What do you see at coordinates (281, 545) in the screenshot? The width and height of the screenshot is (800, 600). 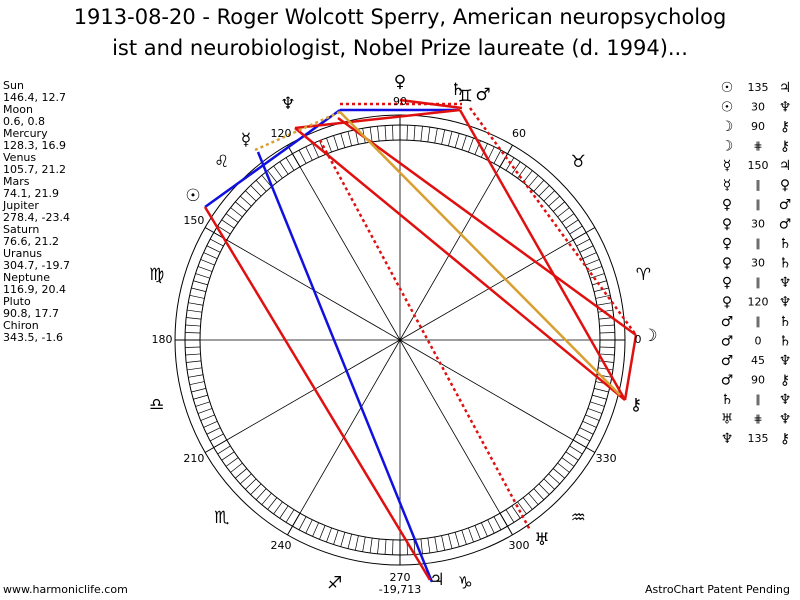 I see `degree-label: 240` at bounding box center [281, 545].